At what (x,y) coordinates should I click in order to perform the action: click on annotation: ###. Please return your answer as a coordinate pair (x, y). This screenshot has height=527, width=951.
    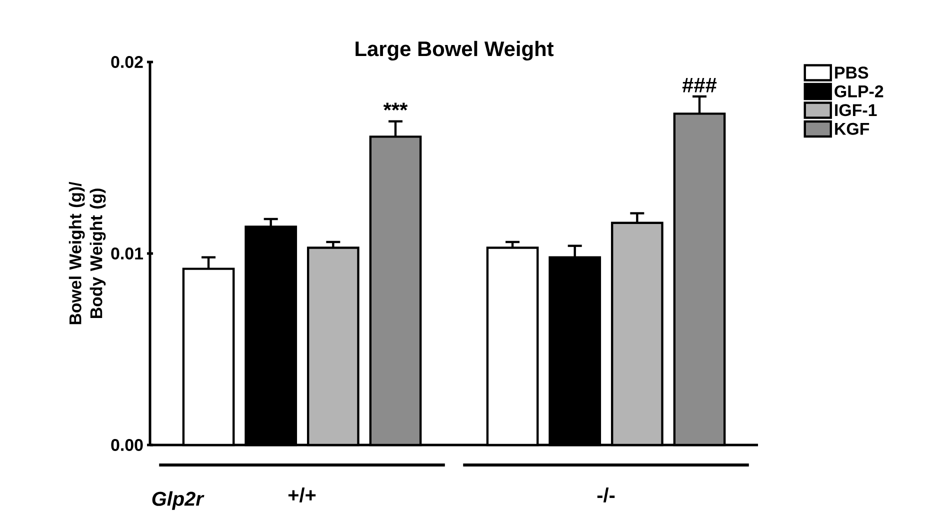
    Looking at the image, I should click on (699, 85).